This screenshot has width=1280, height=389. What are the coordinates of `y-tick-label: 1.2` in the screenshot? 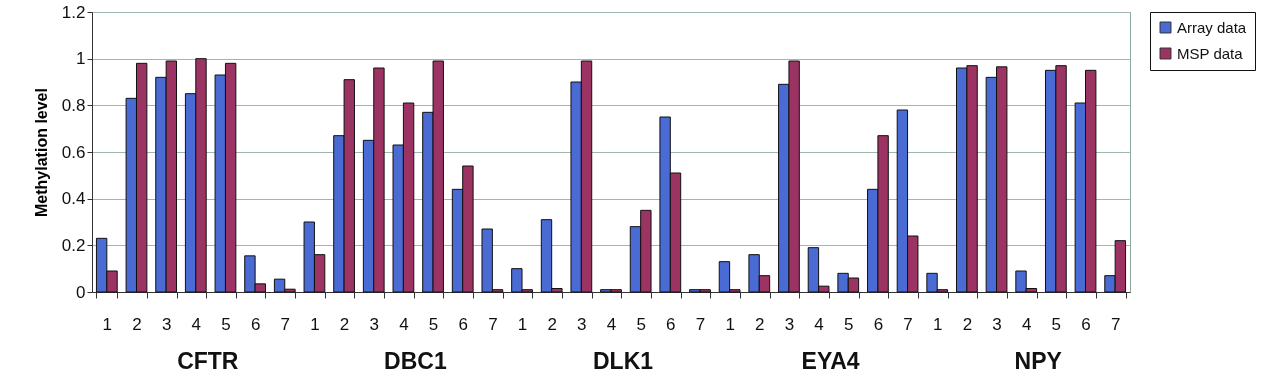 It's located at (73, 12).